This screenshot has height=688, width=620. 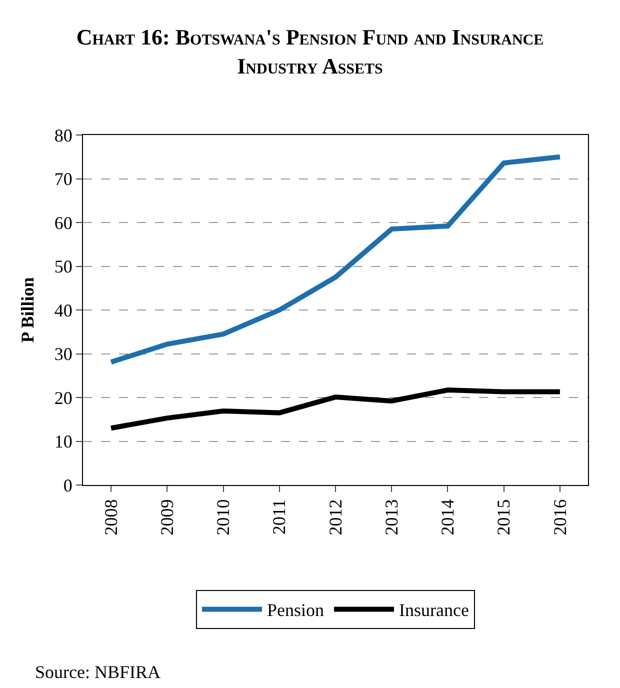 What do you see at coordinates (63, 354) in the screenshot?
I see `y-tick-label: 30` at bounding box center [63, 354].